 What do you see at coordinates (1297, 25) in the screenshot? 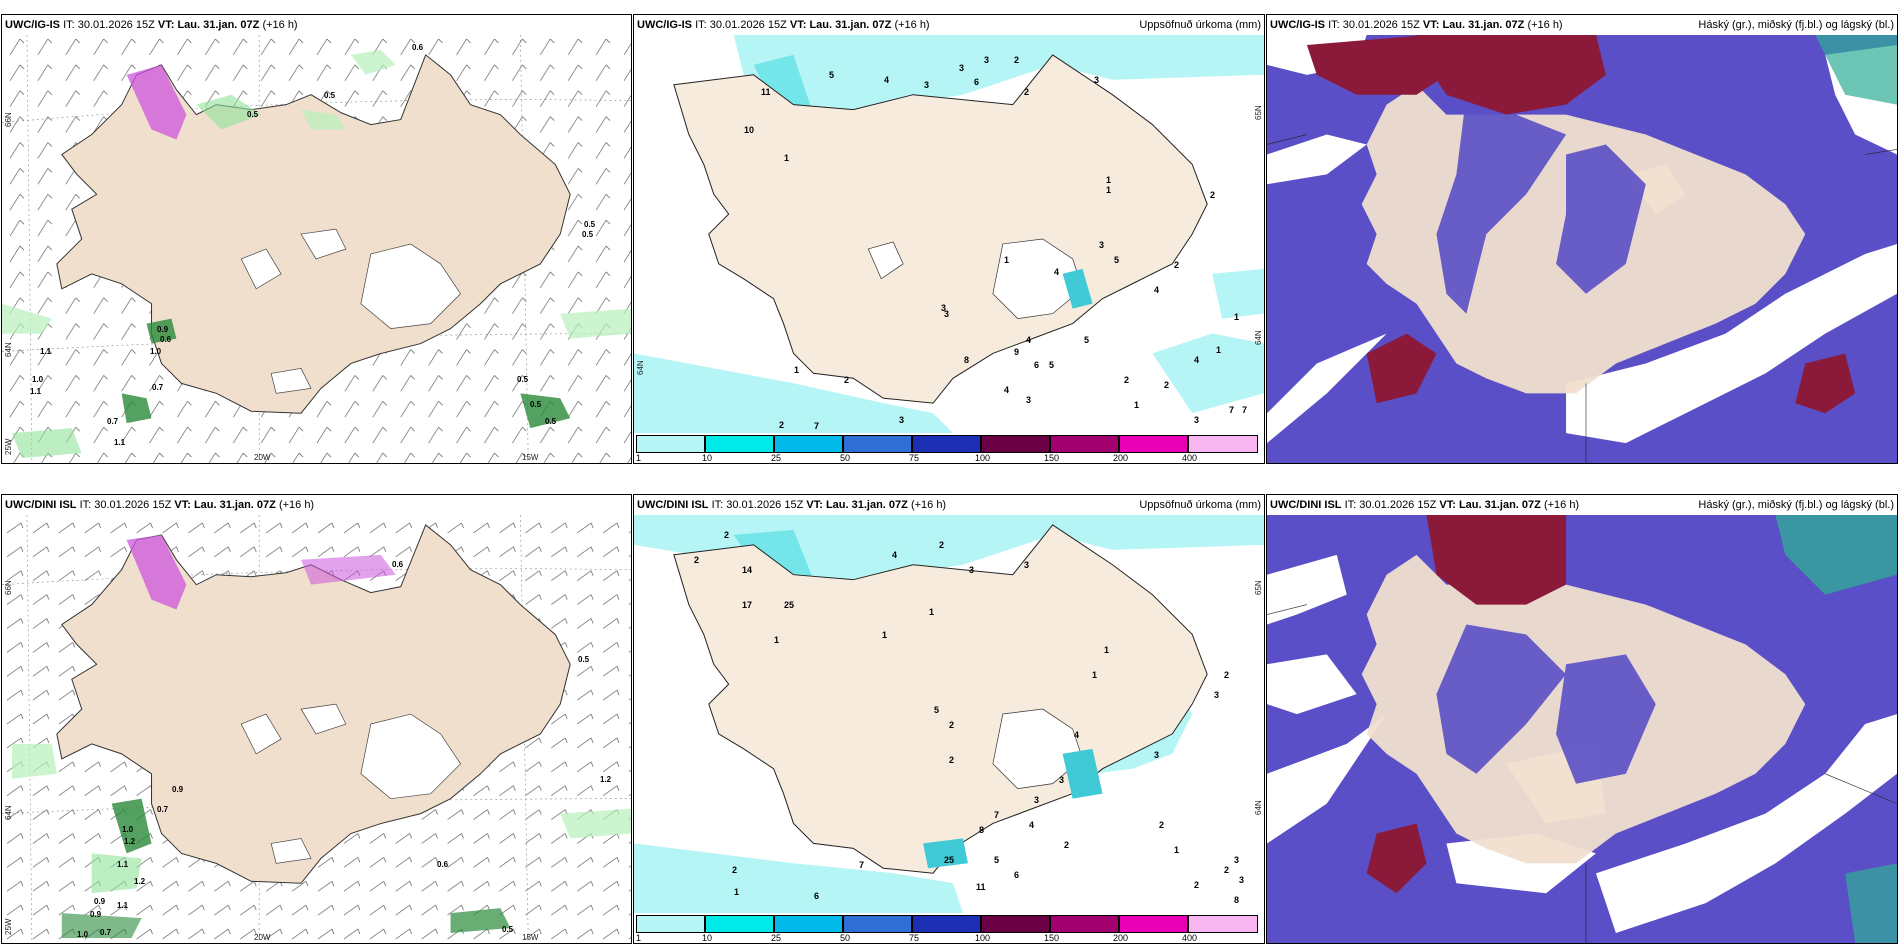
I see `model-name: UWC/IG-IS` at bounding box center [1297, 25].